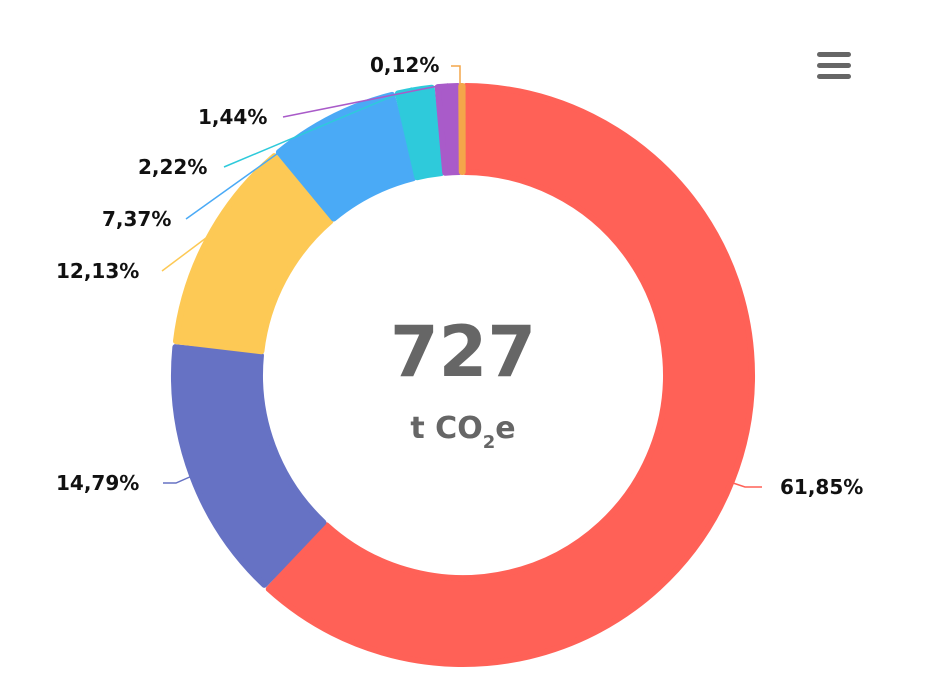 The image size is (928, 696). What do you see at coordinates (404, 65) in the screenshot?
I see `data-label-6: 0,12%` at bounding box center [404, 65].